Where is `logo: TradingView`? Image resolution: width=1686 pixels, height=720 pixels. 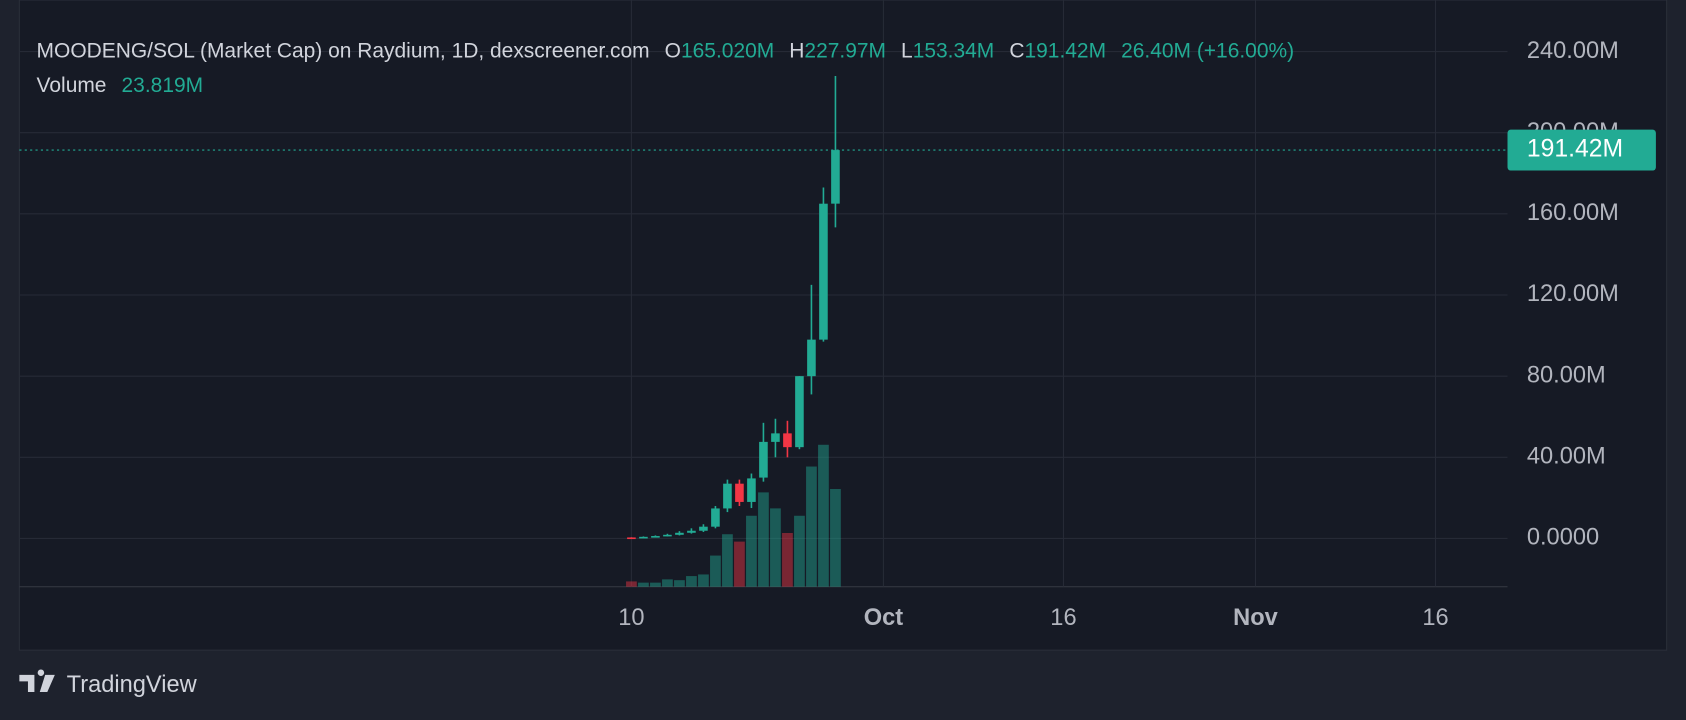 logo: TradingView is located at coordinates (108, 683).